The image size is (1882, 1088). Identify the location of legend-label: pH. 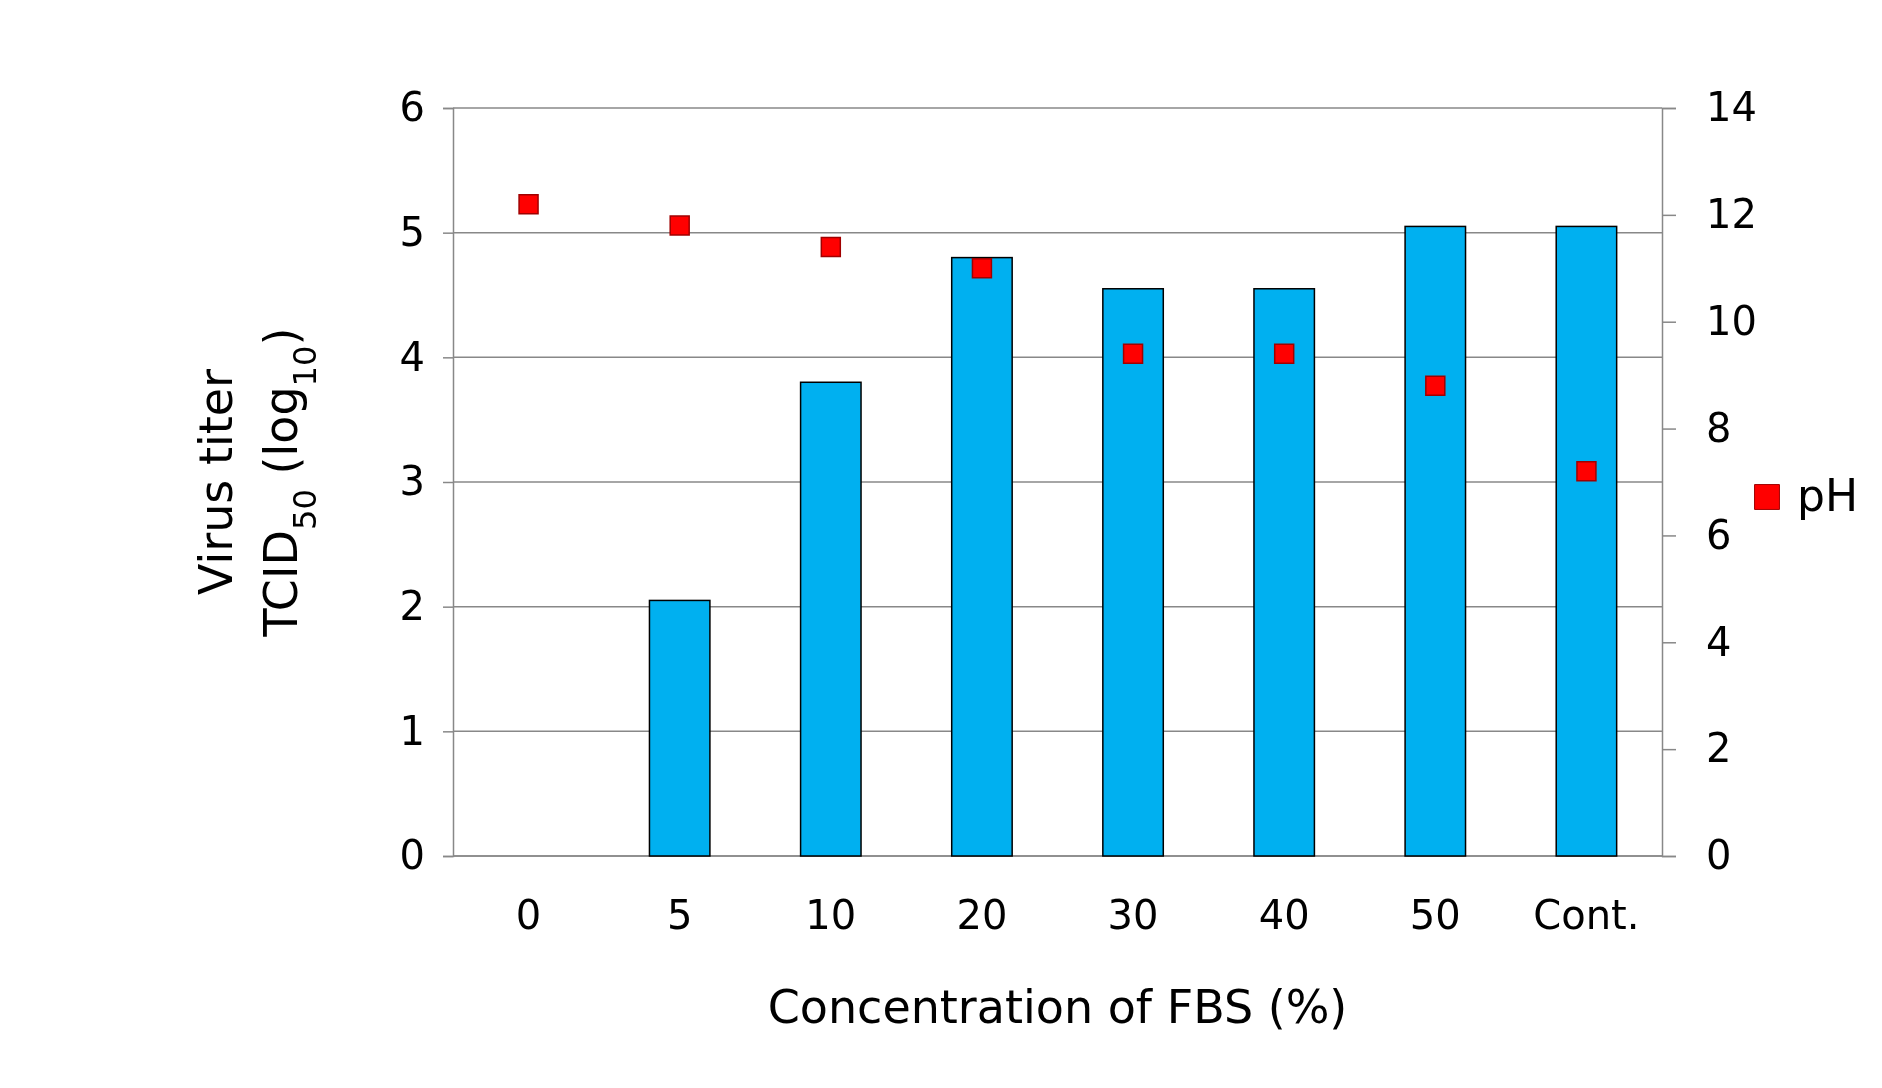
(1828, 495).